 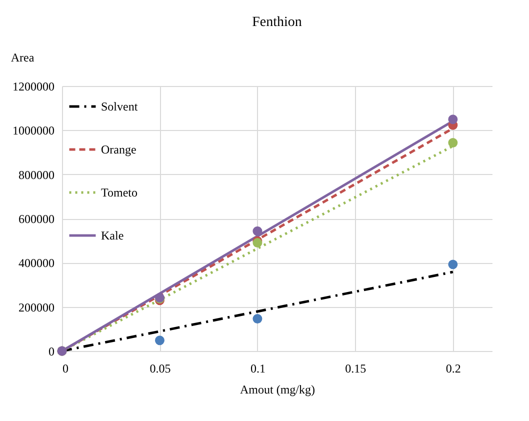 I want to click on legend-label: Kale, so click(x=112, y=235).